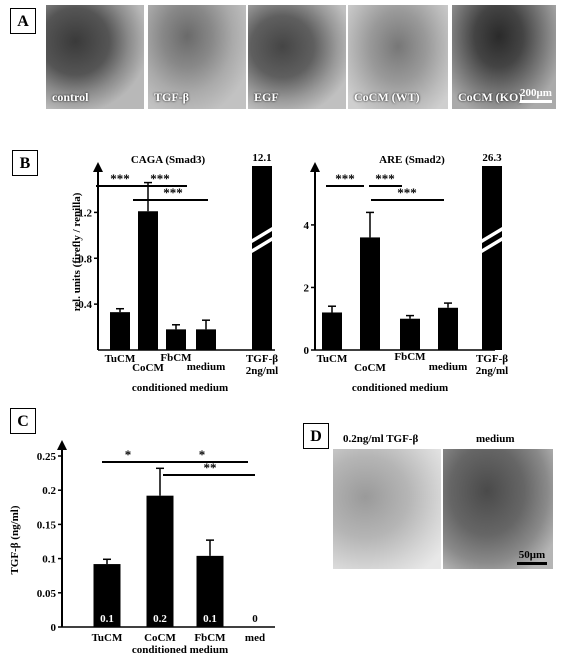 The height and width of the screenshot is (661, 563). What do you see at coordinates (70, 97) in the screenshot?
I see `photo-caption: control` at bounding box center [70, 97].